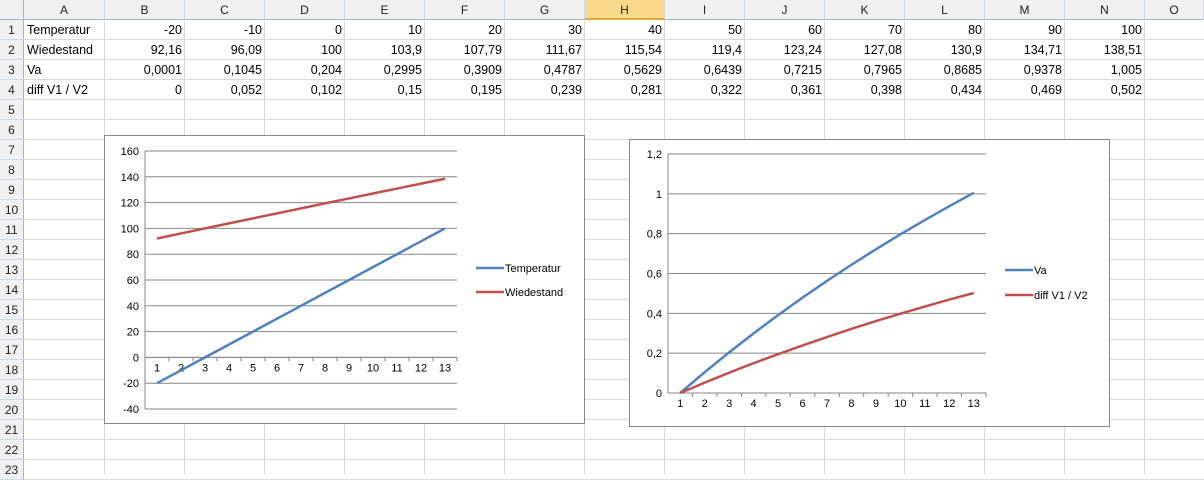 This screenshot has width=1204, height=480. I want to click on row-header-5: 5, so click(12, 110).